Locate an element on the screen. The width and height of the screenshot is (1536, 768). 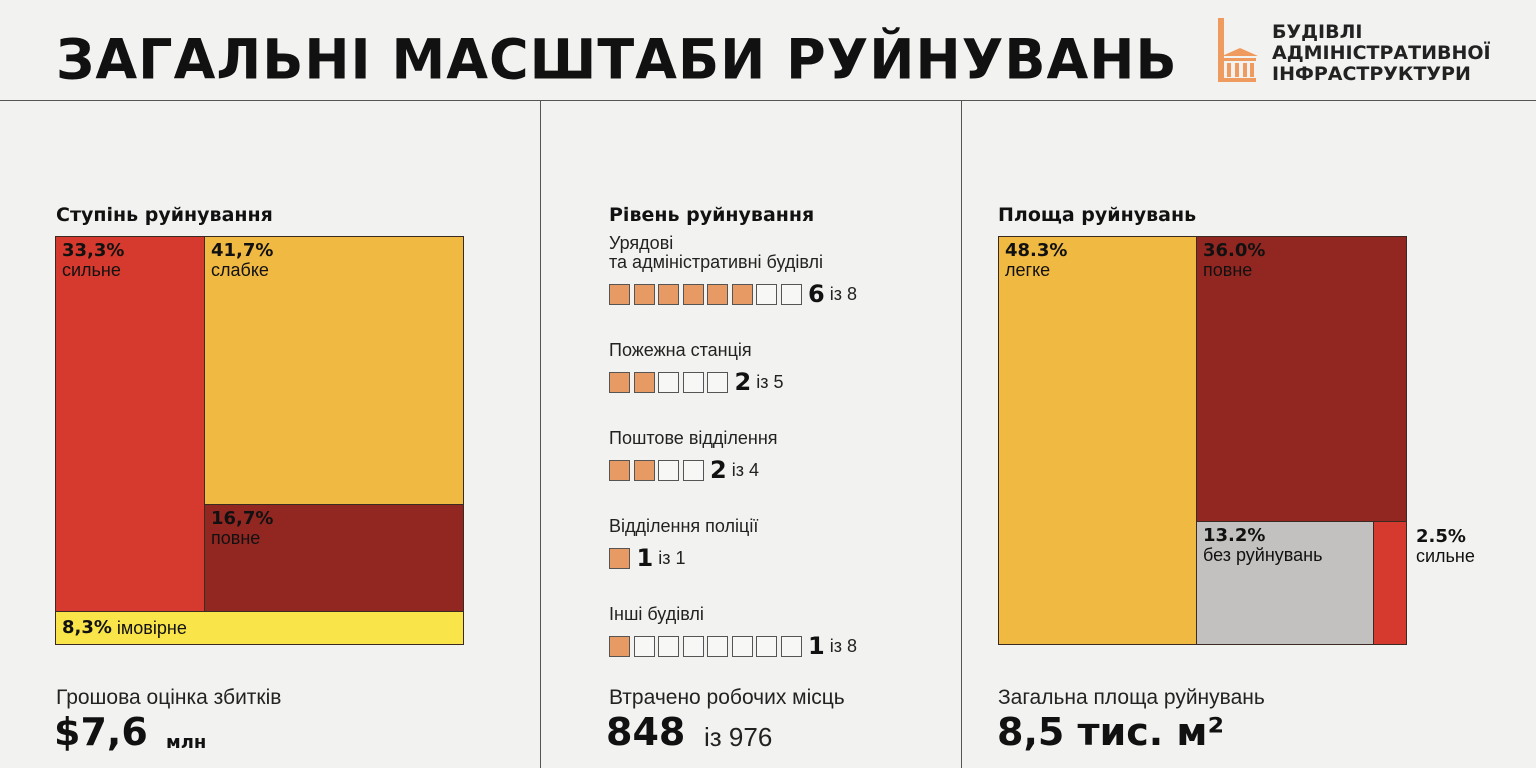
jobs-value: 848 is located at coordinates (646, 732).